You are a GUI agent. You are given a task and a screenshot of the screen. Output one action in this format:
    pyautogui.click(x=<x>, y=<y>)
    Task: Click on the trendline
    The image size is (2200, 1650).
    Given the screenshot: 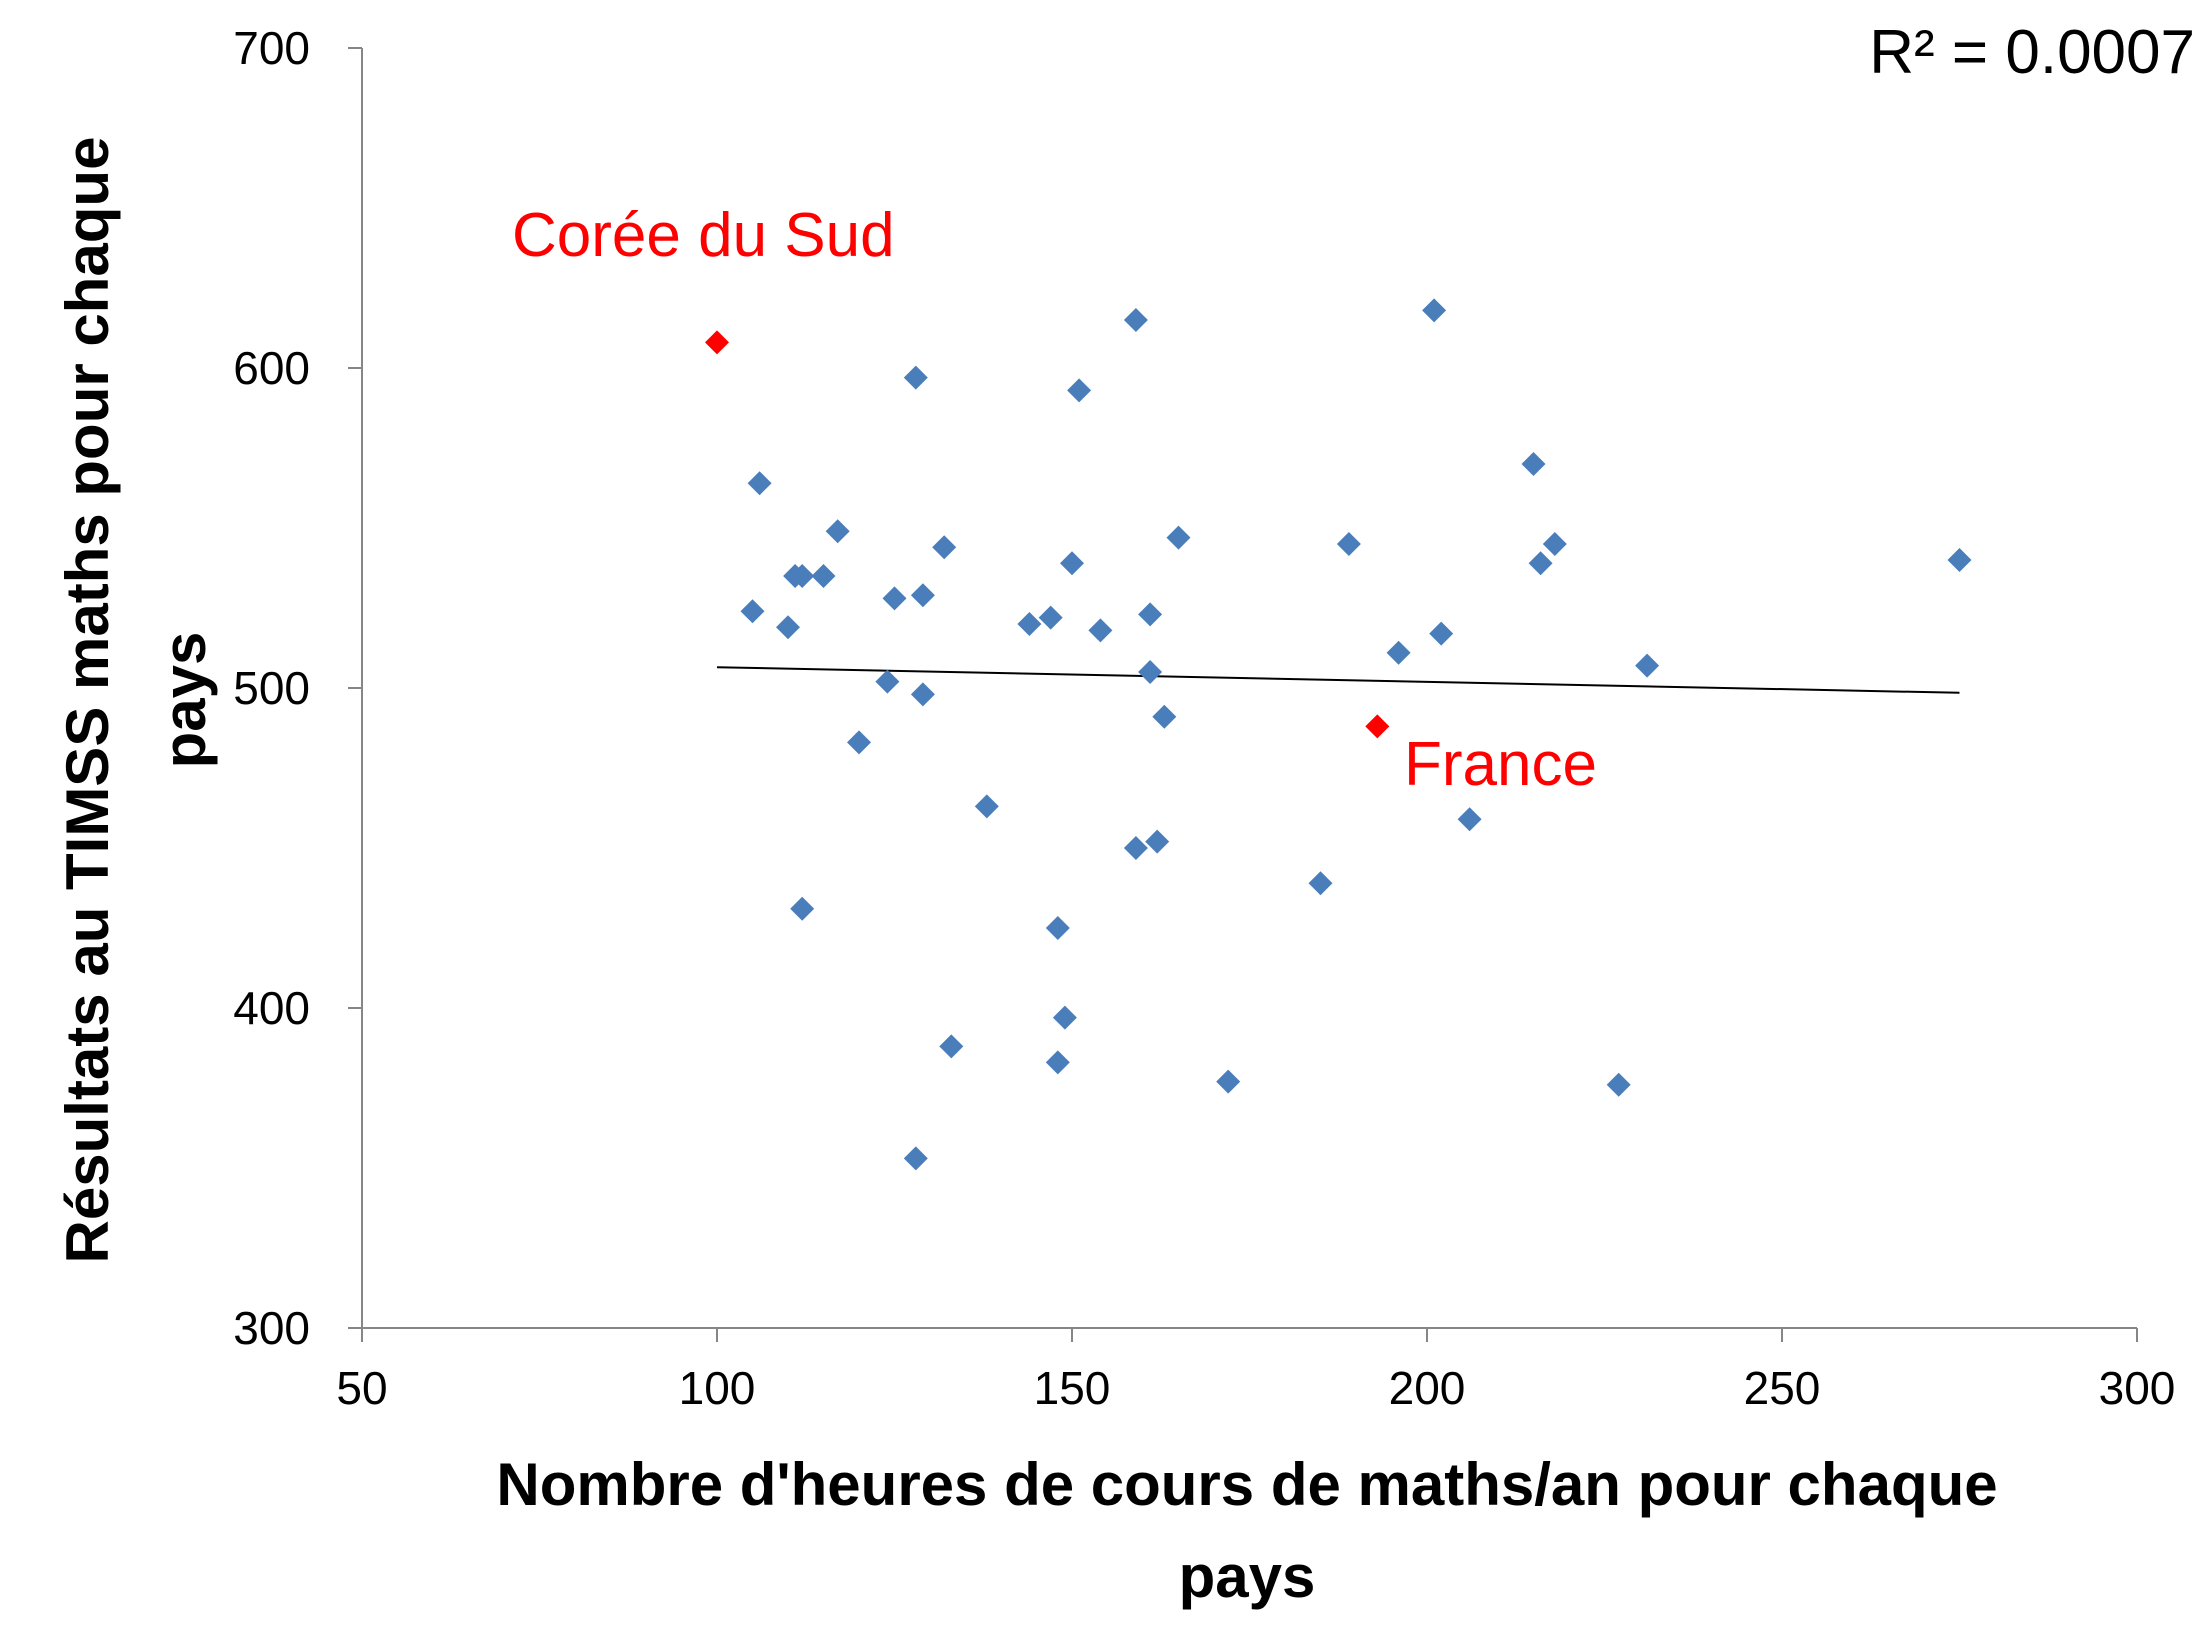 What is the action you would take?
    pyautogui.click(x=1338, y=680)
    